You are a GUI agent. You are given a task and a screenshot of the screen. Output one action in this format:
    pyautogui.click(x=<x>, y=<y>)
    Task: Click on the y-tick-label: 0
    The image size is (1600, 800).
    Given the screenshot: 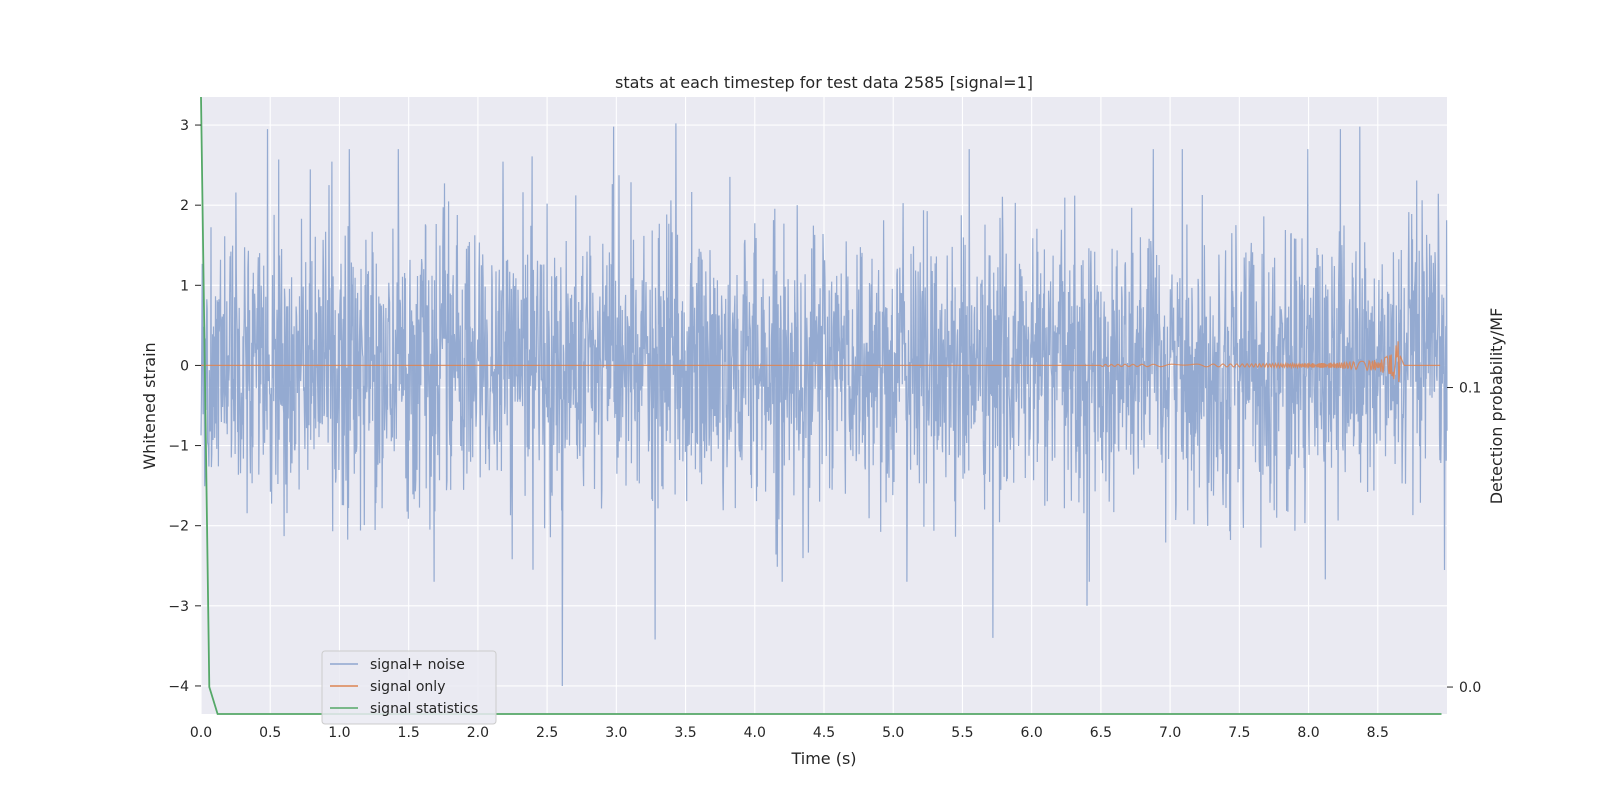 What is the action you would take?
    pyautogui.click(x=184, y=366)
    